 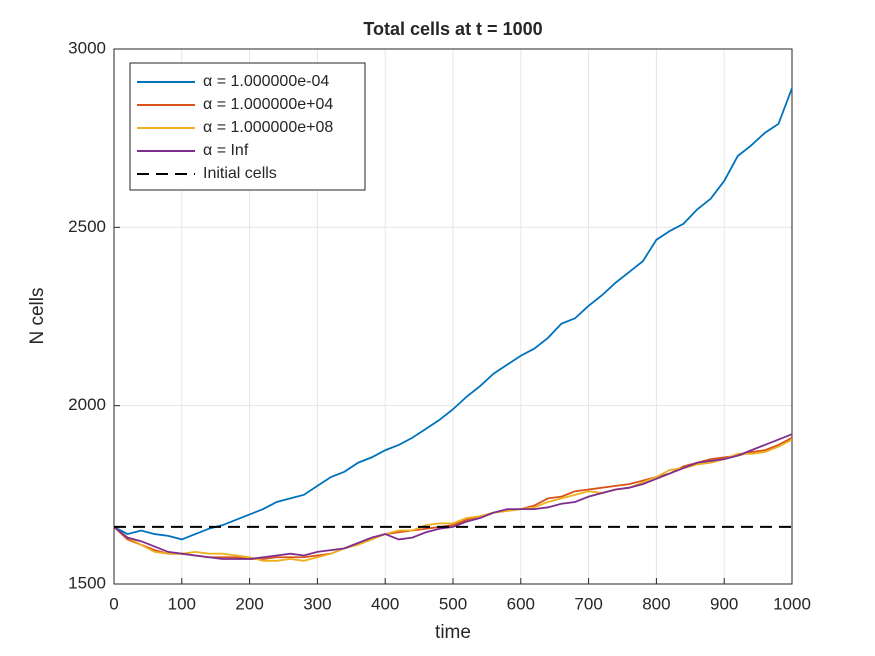 What do you see at coordinates (226, 150) in the screenshot?
I see `legend-label: α = Inf` at bounding box center [226, 150].